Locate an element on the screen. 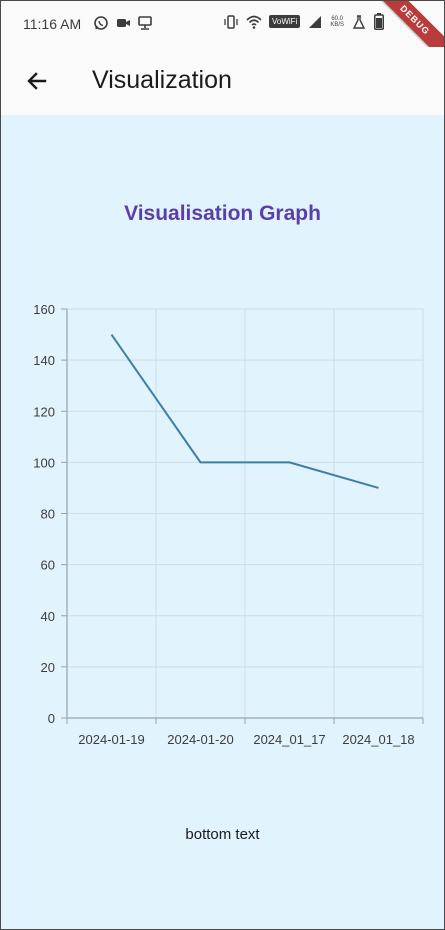 The height and width of the screenshot is (930, 445). status-bar: 11:16 AM is located at coordinates (222, 24).